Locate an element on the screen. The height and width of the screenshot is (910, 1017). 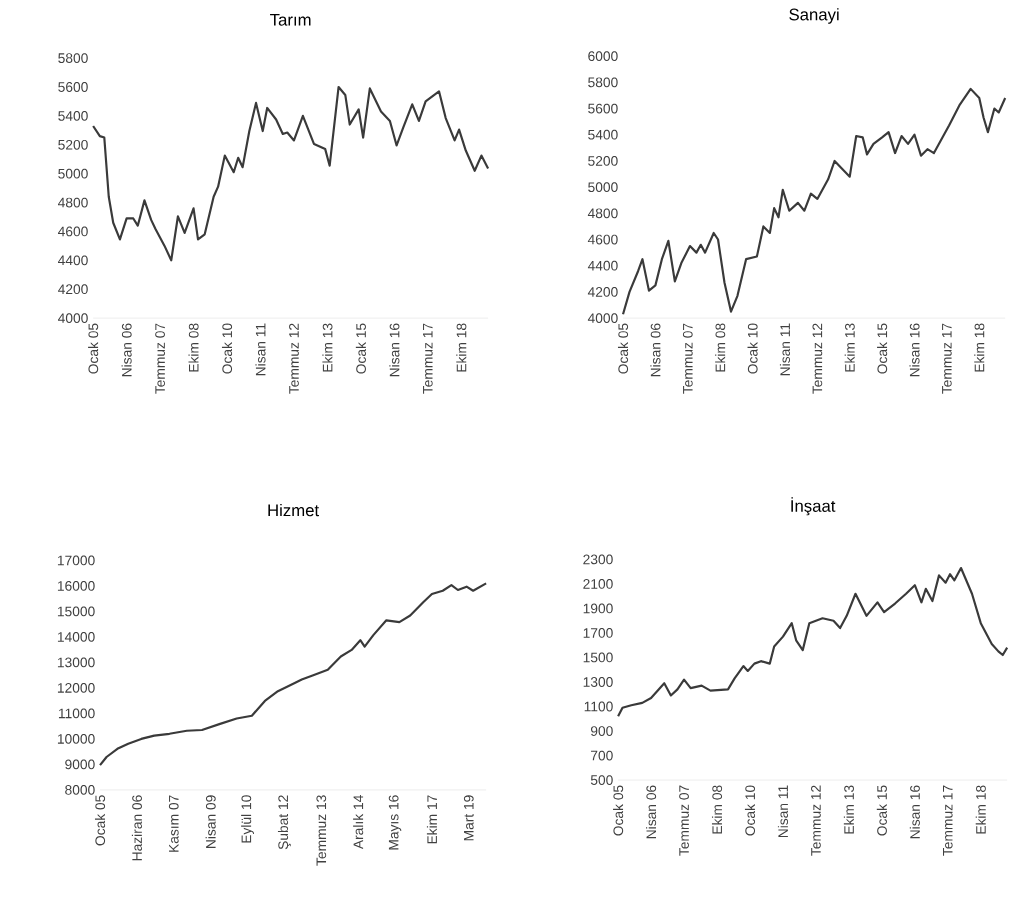
y-tick-label: 15000 is located at coordinates (76, 611).